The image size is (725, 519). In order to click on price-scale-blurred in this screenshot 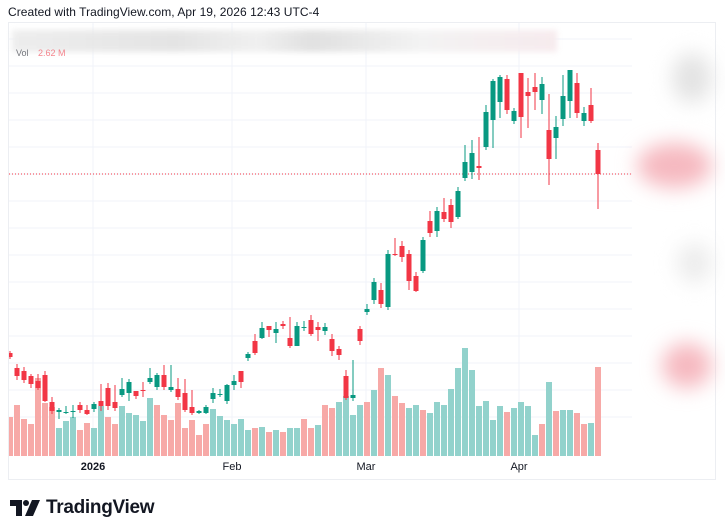, I will do `click(673, 239)`.